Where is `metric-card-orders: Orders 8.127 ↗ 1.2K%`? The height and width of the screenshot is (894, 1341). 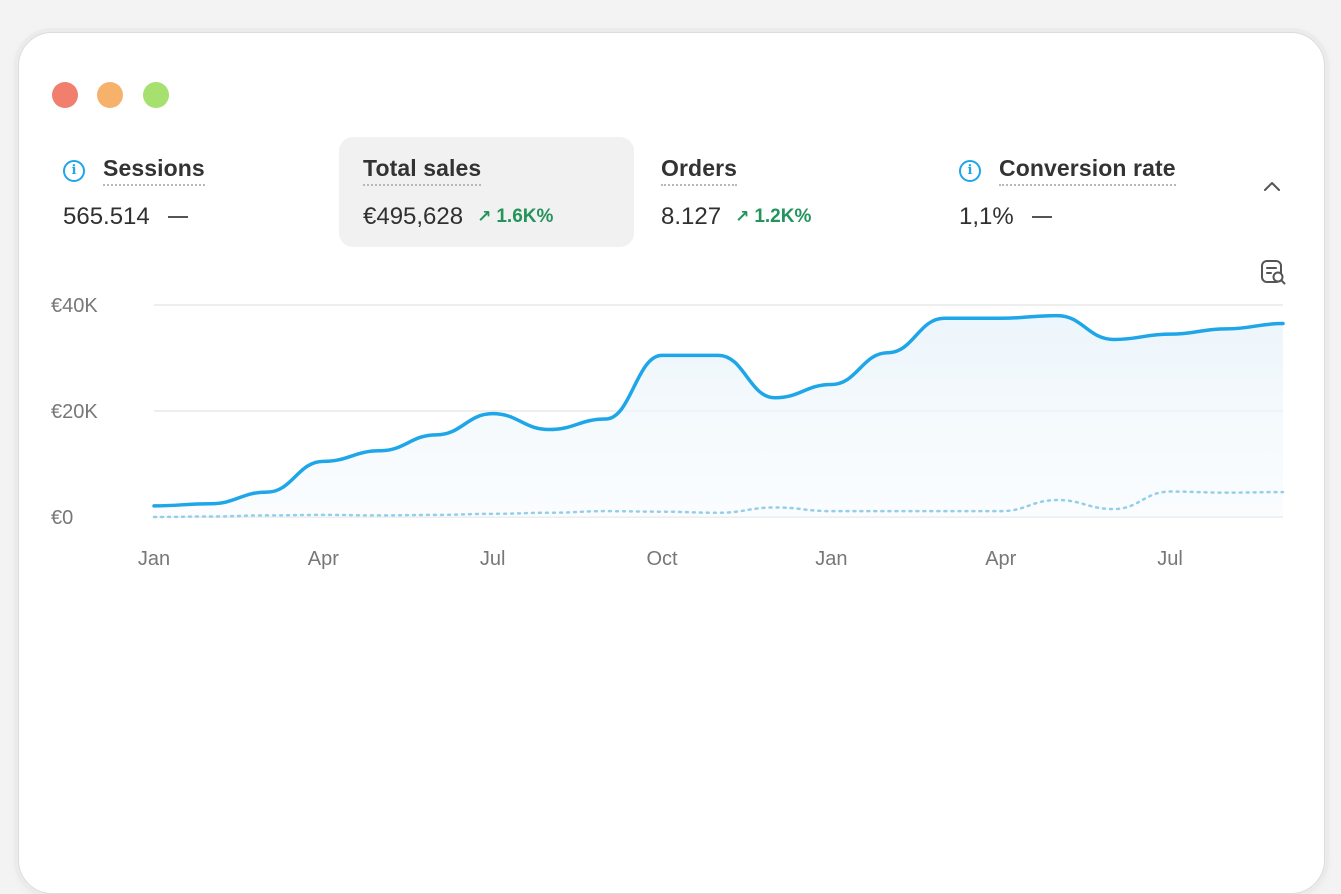 metric-card-orders: Orders 8.127 ↗ 1.2K% is located at coordinates (799, 192).